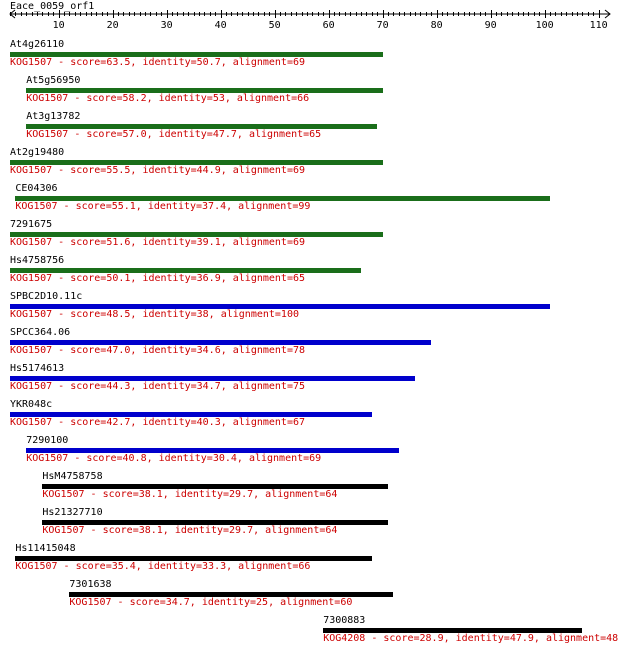  What do you see at coordinates (37, 260) in the screenshot?
I see `hit-name: Hs4758756` at bounding box center [37, 260].